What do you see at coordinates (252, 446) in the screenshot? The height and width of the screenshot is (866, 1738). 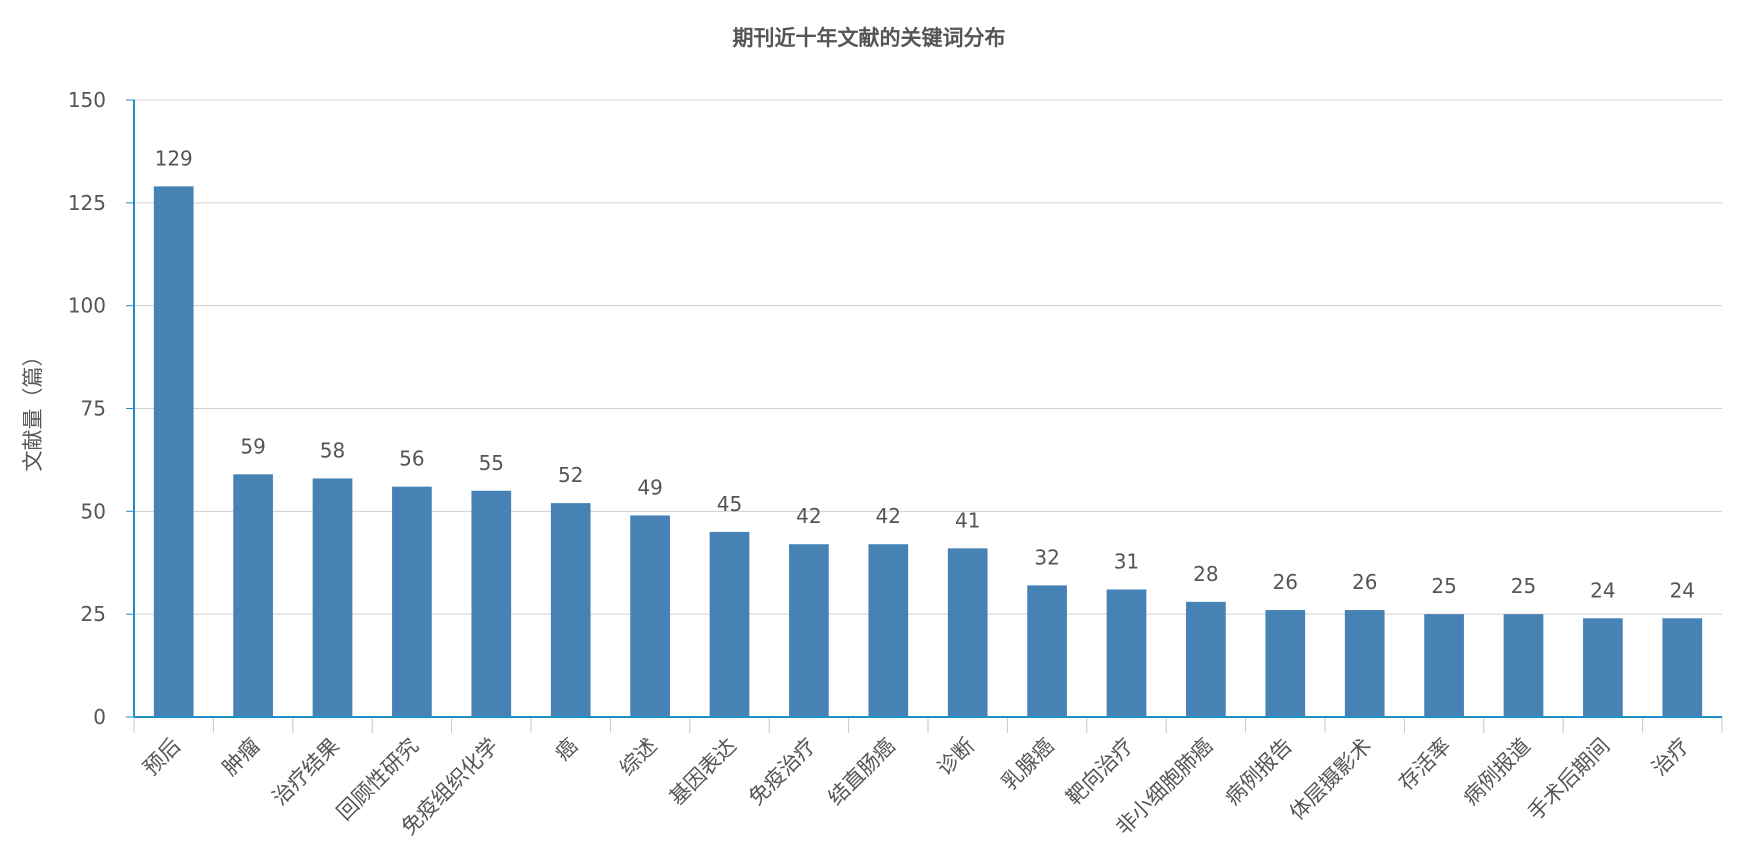 I see `data-label: 59` at bounding box center [252, 446].